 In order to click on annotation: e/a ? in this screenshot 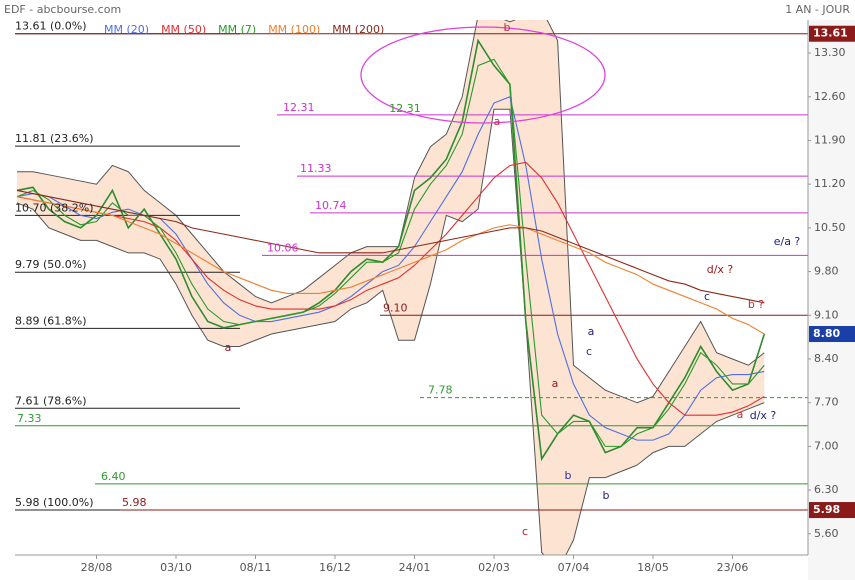, I will do `click(787, 241)`.